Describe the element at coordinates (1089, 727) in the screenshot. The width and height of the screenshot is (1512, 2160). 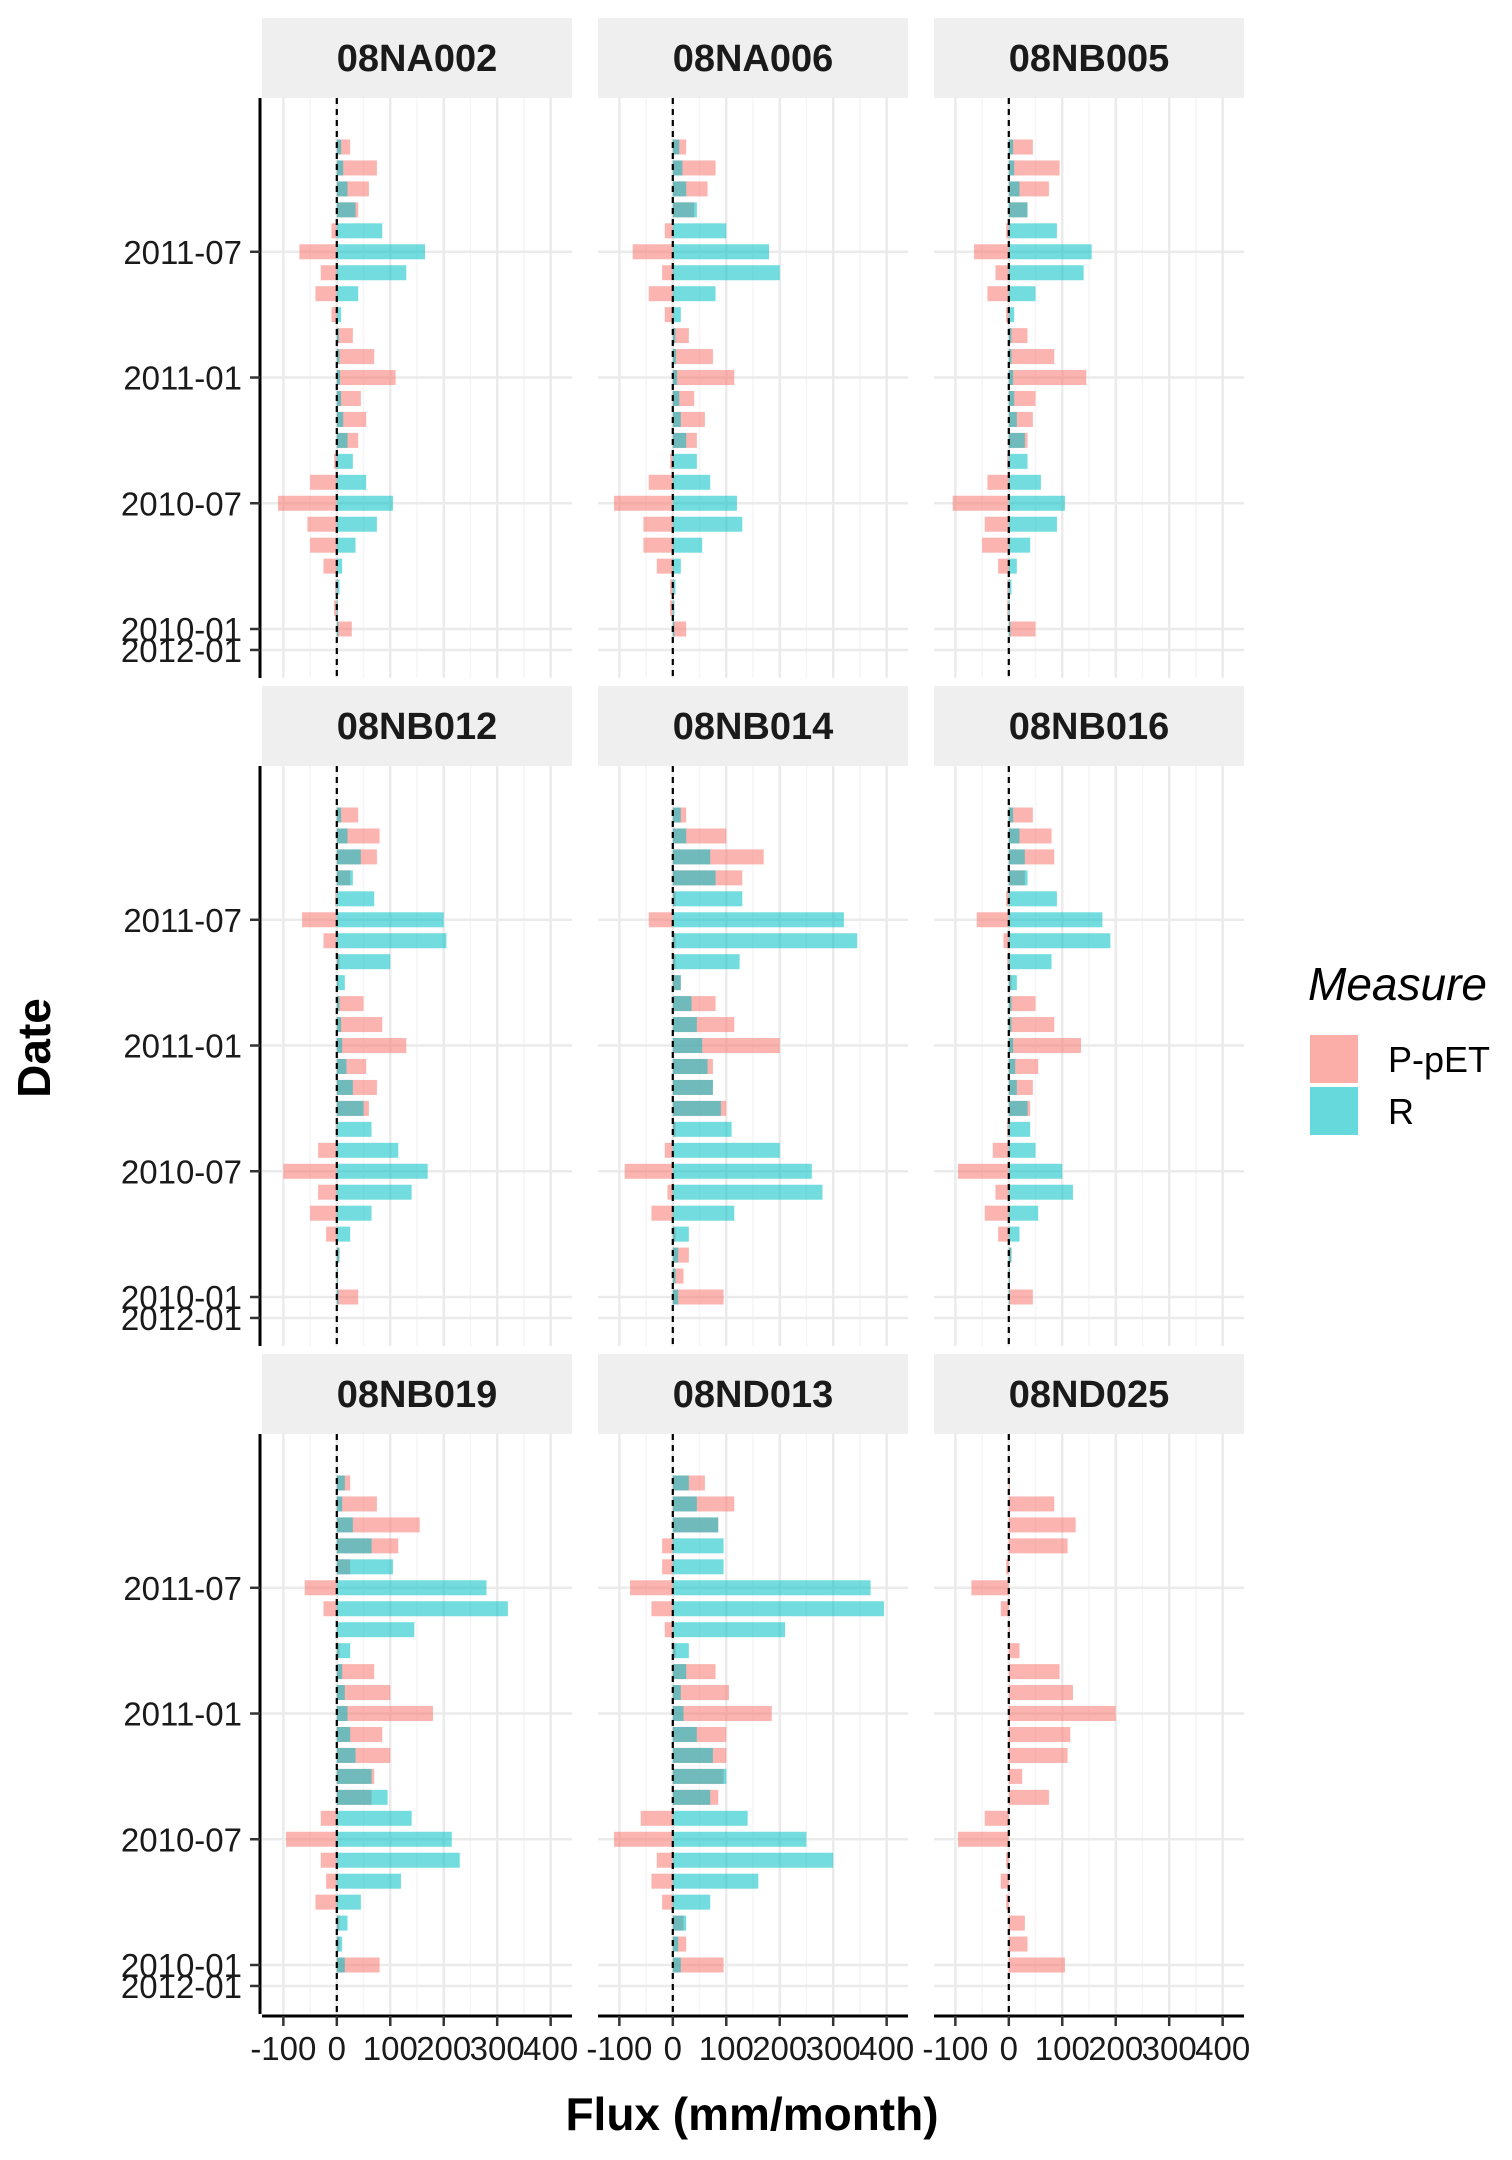
I see `facet-title-08nb016: 08NB016` at that location.